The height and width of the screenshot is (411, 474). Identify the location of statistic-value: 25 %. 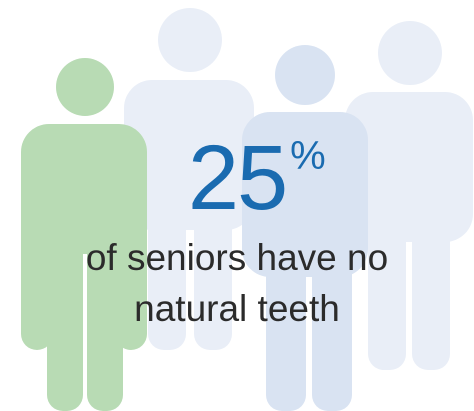
(256, 178).